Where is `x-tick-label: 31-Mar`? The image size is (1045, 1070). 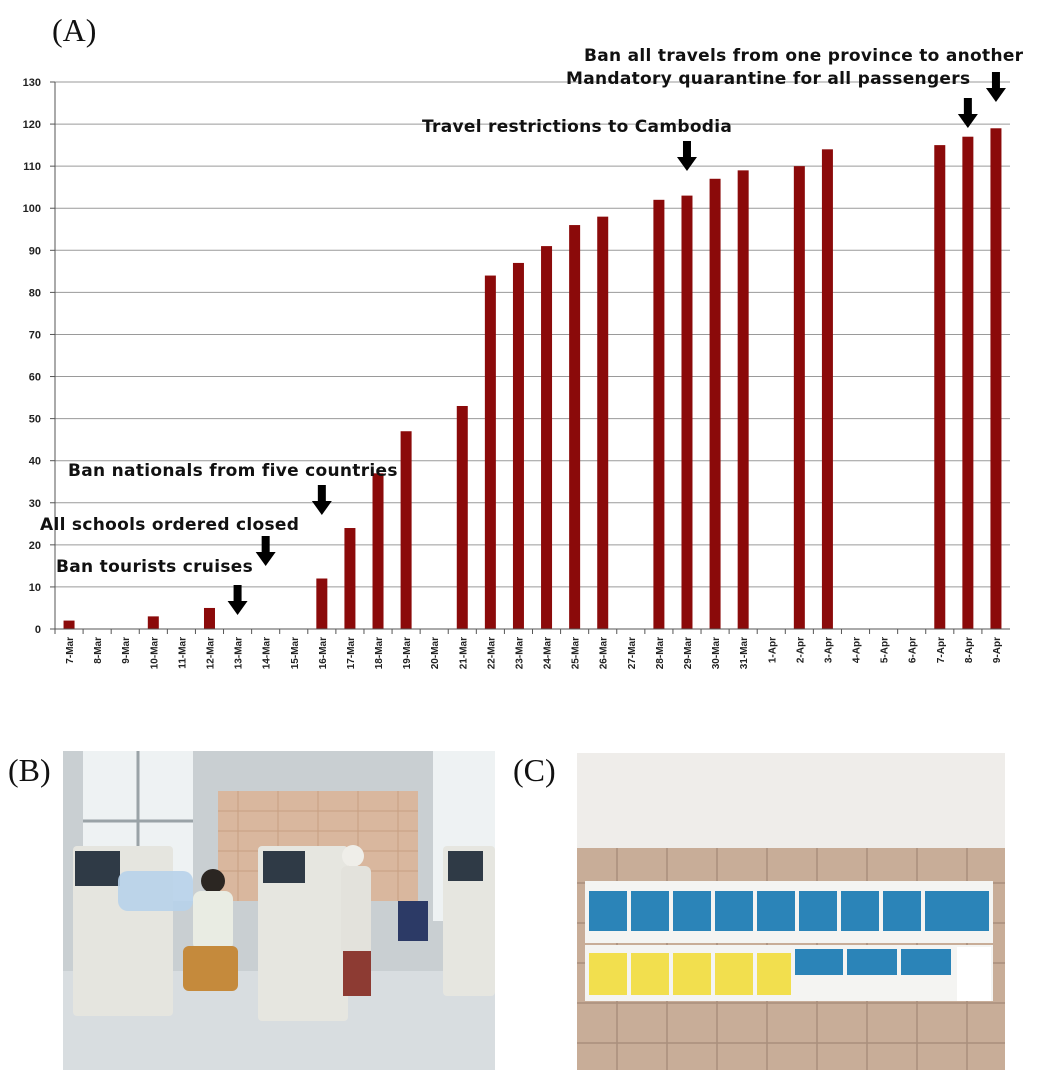 x-tick-label: 31-Mar is located at coordinates (744, 653).